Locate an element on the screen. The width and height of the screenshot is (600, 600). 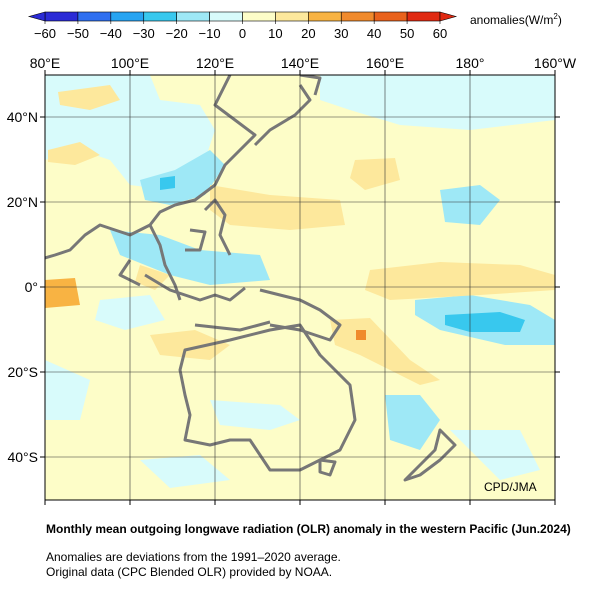
longitude-label: 100°E is located at coordinates (130, 63).